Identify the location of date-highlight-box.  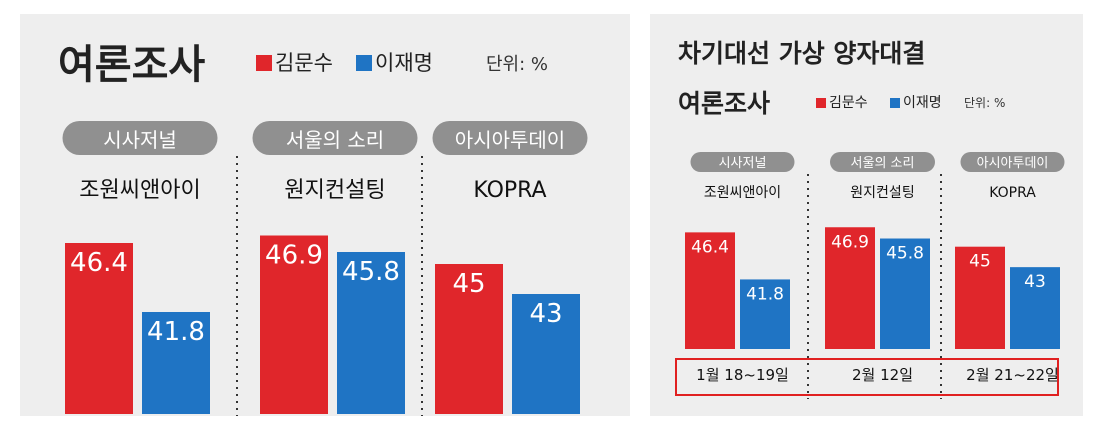
(867, 377).